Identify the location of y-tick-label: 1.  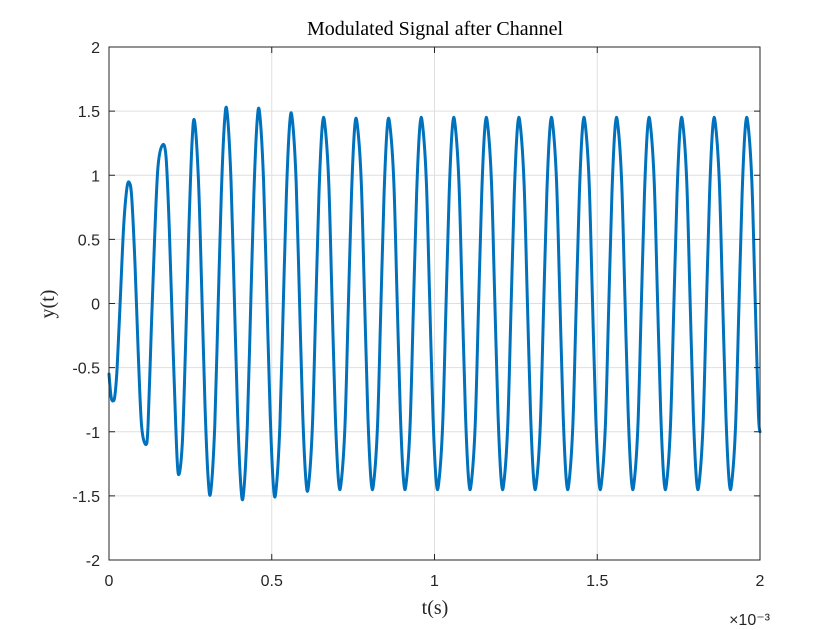
(95, 176).